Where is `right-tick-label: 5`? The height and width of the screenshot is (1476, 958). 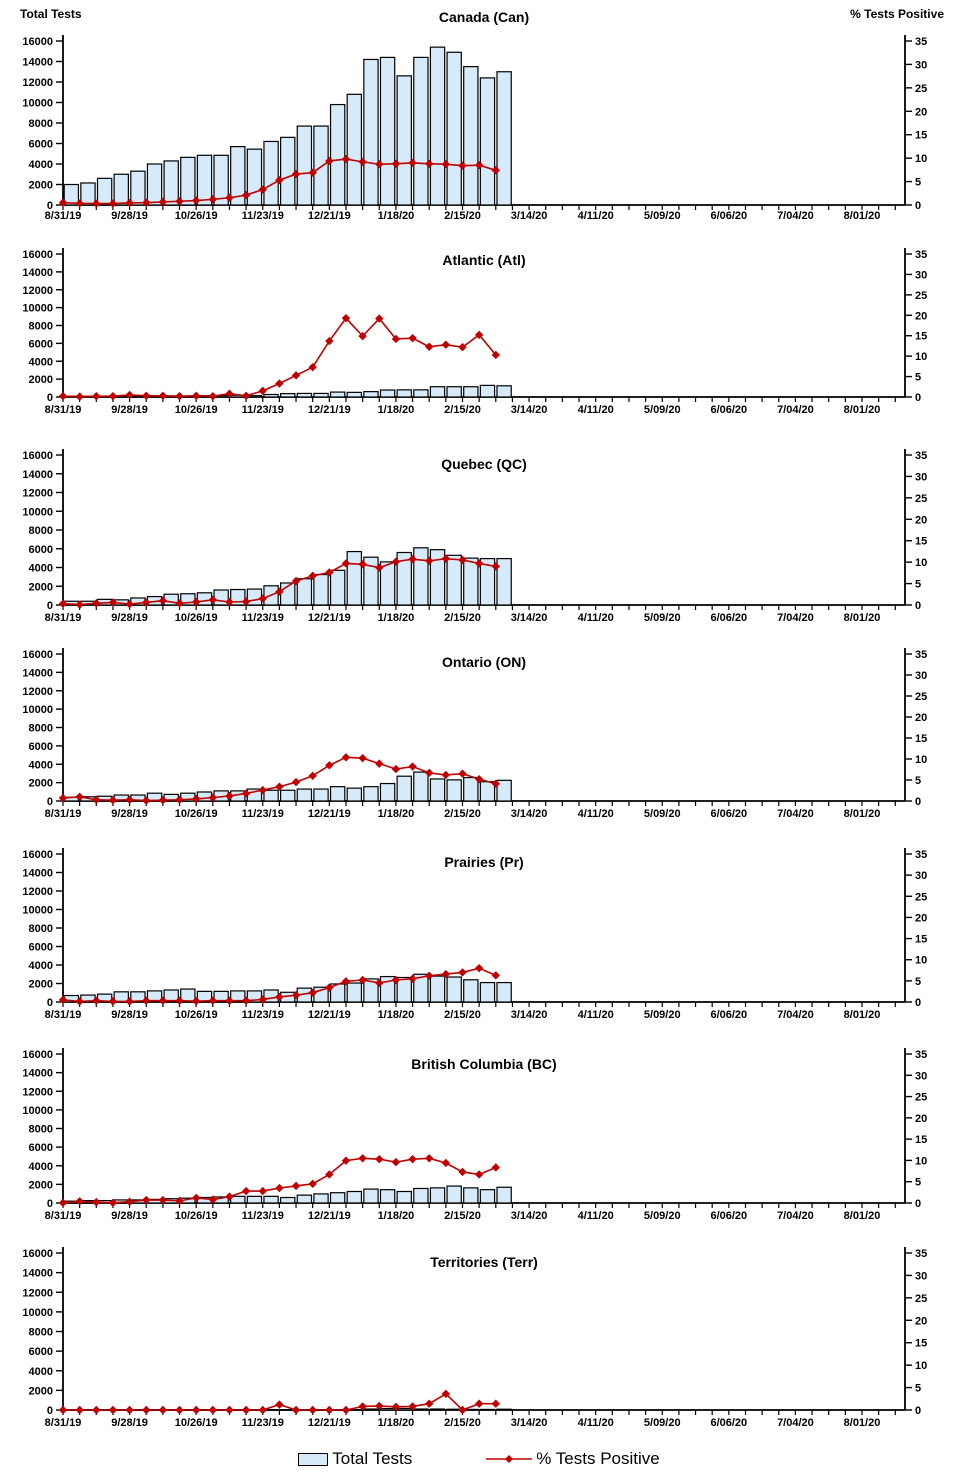
right-tick-label: 5 is located at coordinates (918, 585).